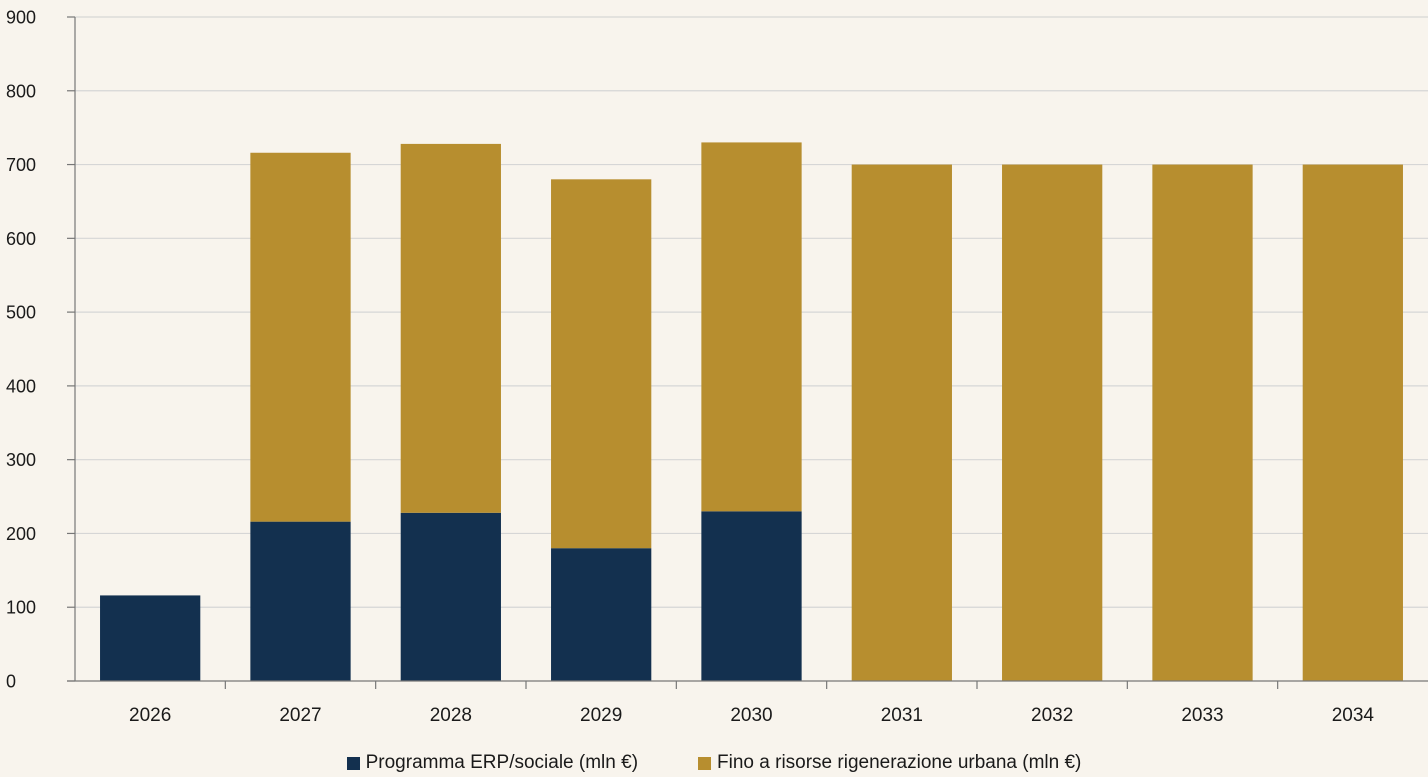 The width and height of the screenshot is (1428, 777). Describe the element at coordinates (353, 763) in the screenshot. I see `legend-swatch-erp` at that location.